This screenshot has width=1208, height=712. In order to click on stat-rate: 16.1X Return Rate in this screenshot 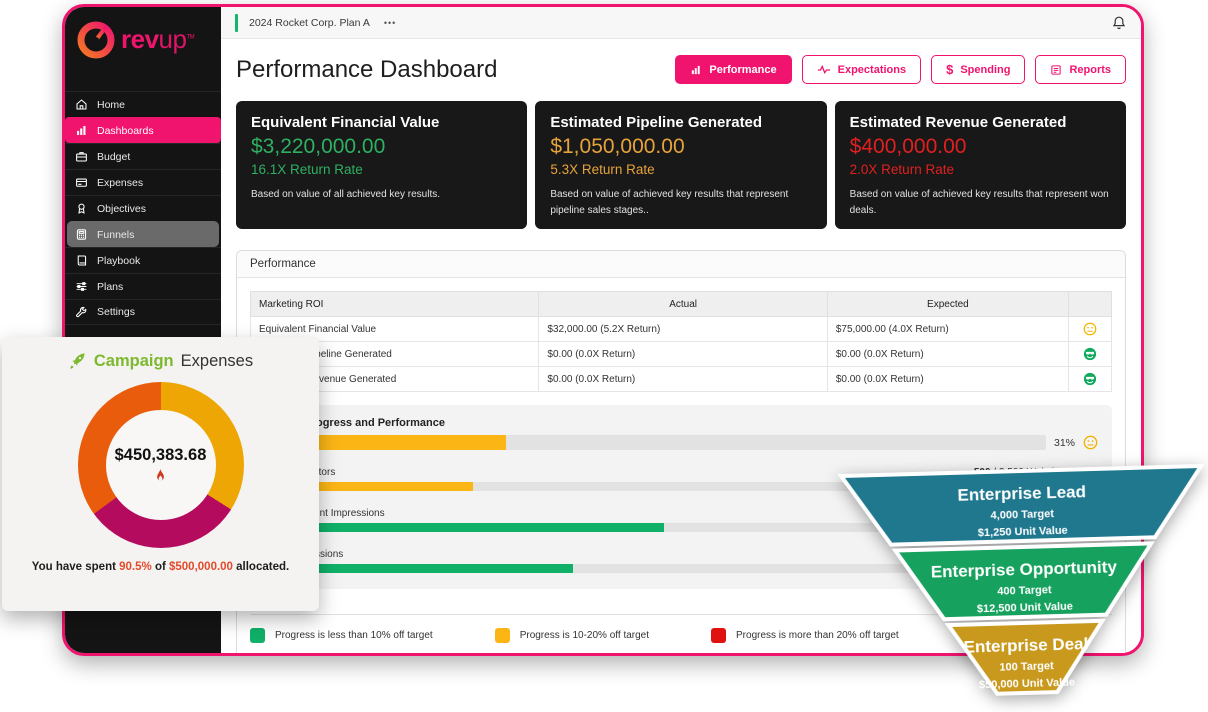, I will do `click(307, 169)`.